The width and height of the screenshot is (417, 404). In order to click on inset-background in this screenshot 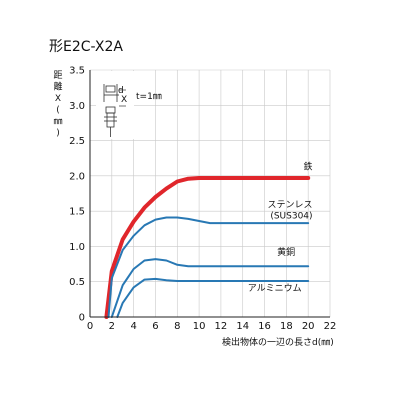, I will do `click(115, 105)`.